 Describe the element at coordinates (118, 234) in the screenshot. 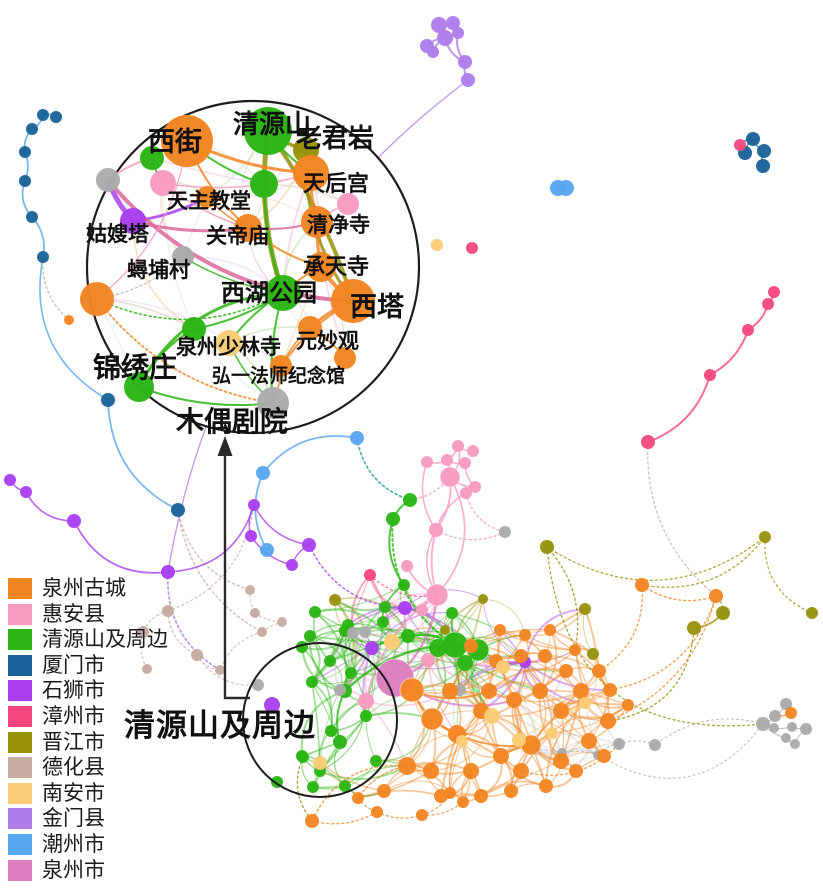

I see `inset-node-label: 姑嫂塔` at that location.